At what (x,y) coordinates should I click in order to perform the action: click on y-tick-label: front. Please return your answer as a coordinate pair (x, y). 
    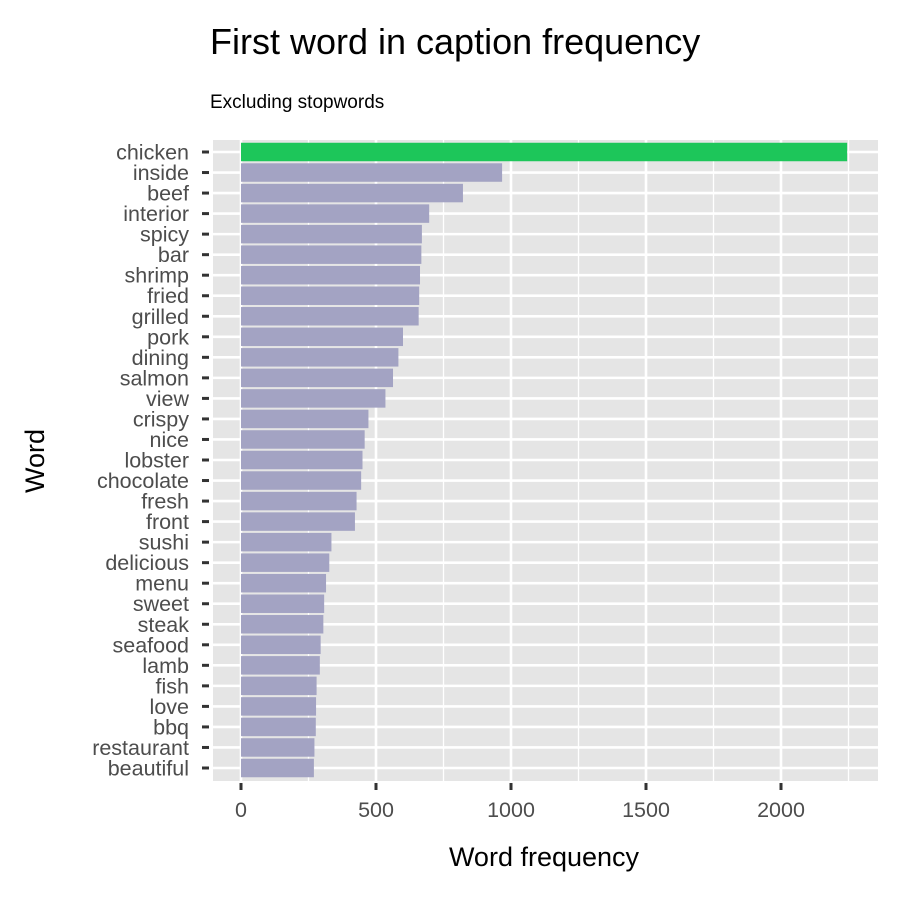
    Looking at the image, I should click on (167, 522).